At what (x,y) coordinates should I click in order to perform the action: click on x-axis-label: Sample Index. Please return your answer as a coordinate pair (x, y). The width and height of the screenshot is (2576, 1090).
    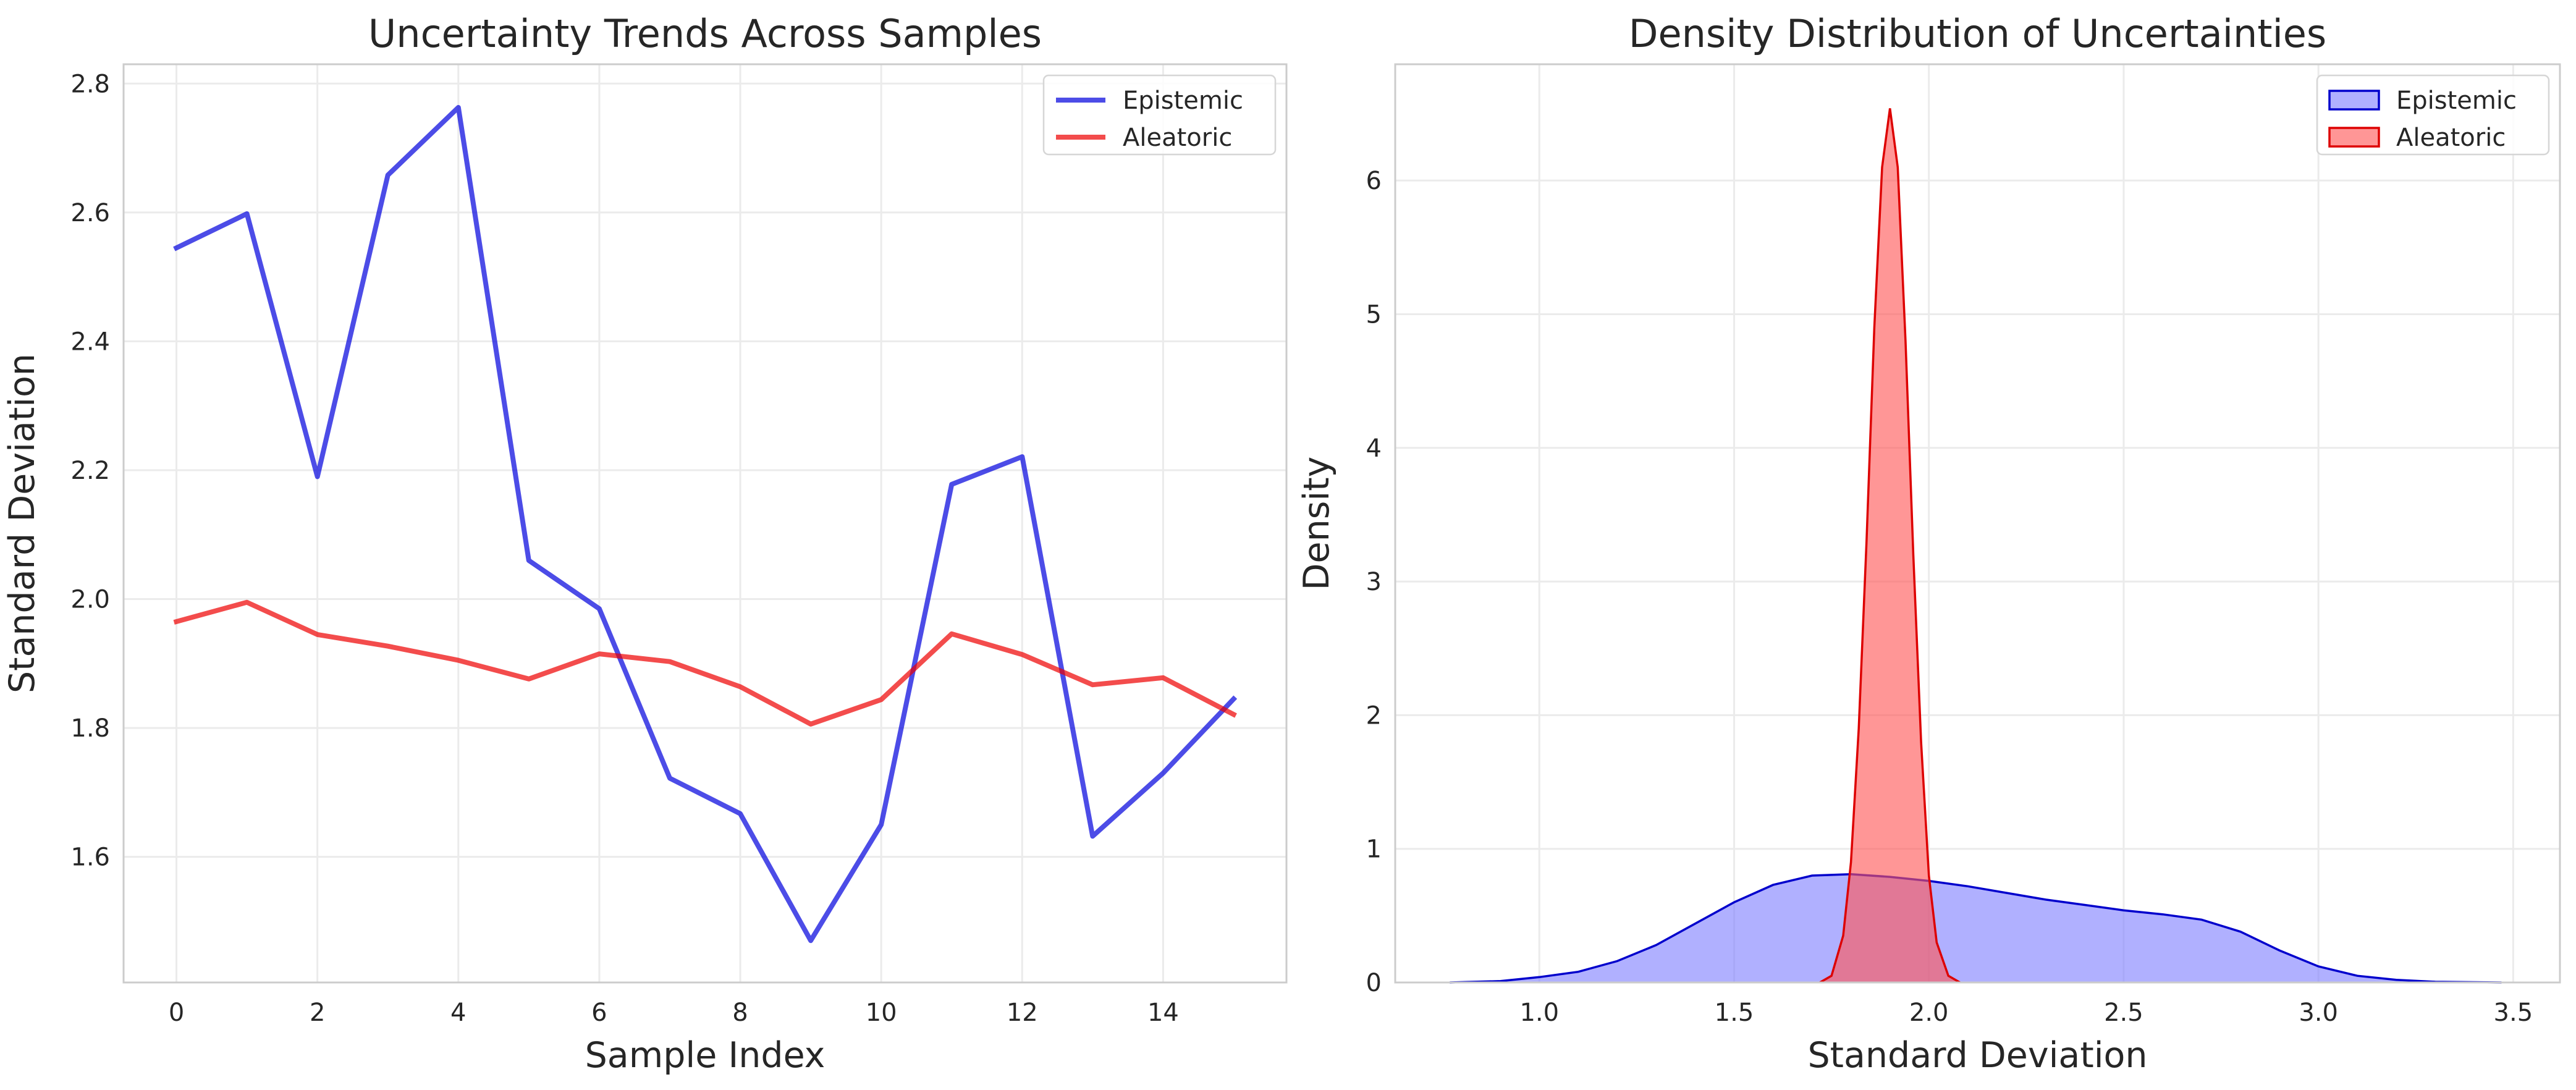
    Looking at the image, I should click on (705, 1055).